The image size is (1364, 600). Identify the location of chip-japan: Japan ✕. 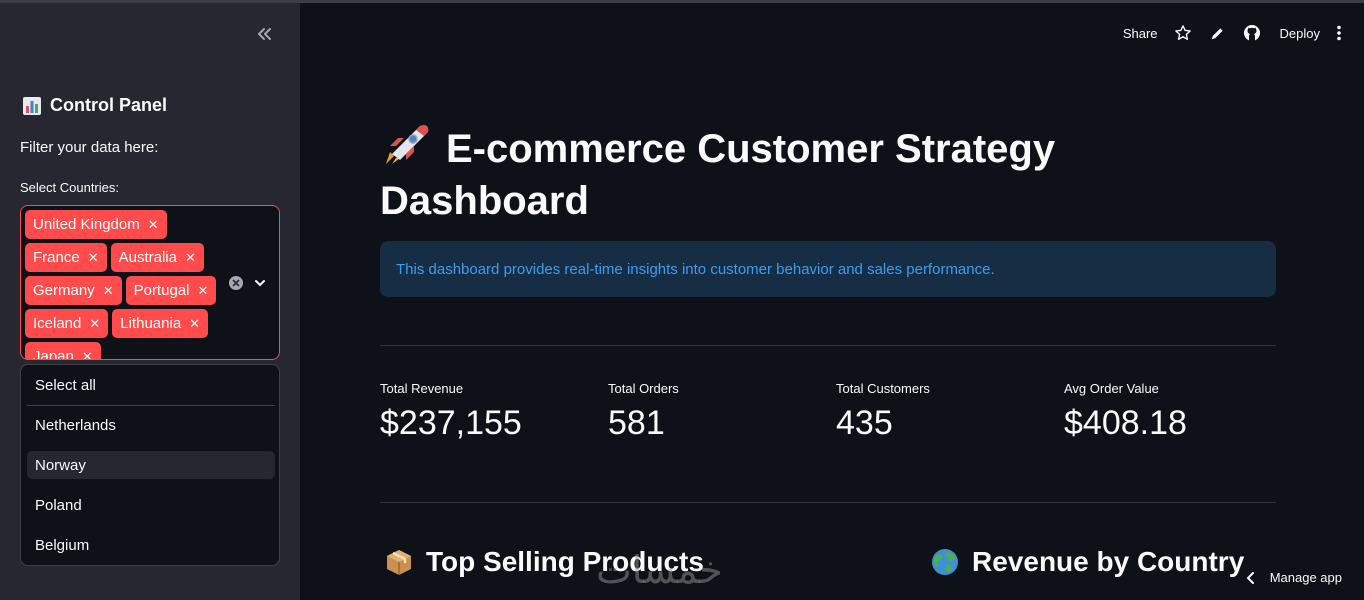
(63, 351).